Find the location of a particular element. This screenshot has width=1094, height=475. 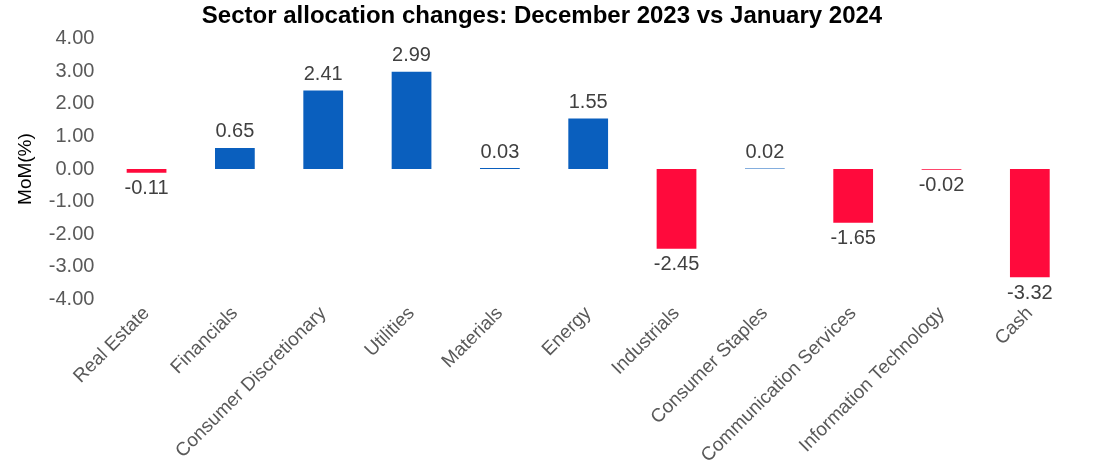

data-label: -2.45 is located at coordinates (676, 263).